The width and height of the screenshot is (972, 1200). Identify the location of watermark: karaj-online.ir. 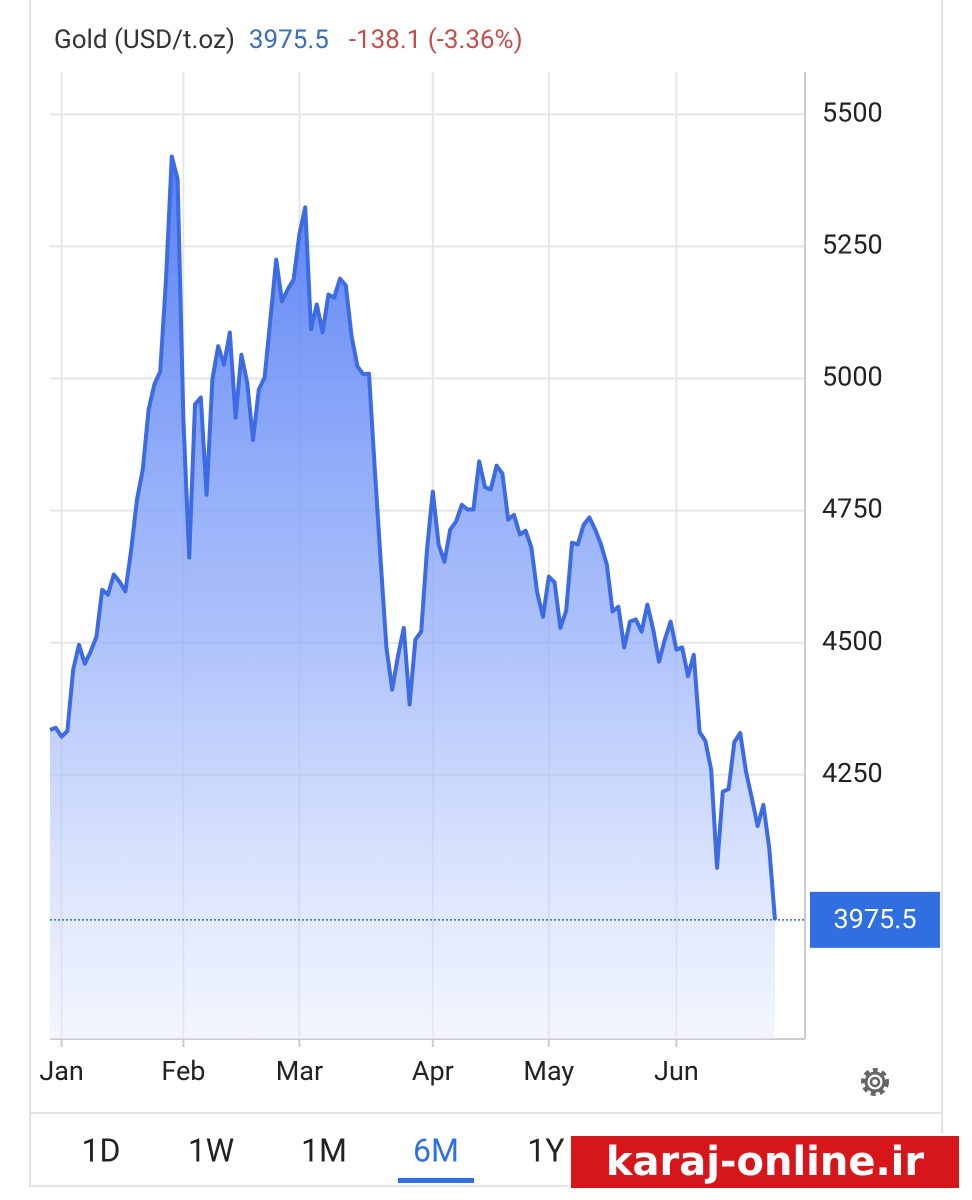
(765, 1162).